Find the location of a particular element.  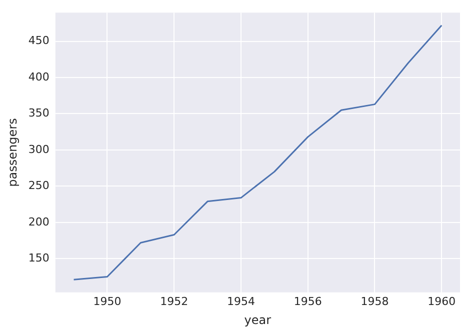

y-tick-label: 200 is located at coordinates (39, 221).